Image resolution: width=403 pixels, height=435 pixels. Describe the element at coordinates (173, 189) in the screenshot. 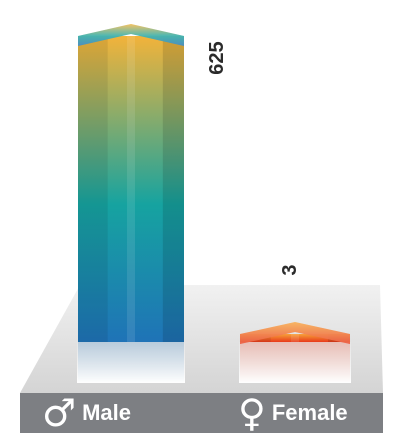

I see `bar-shade-right-male` at that location.